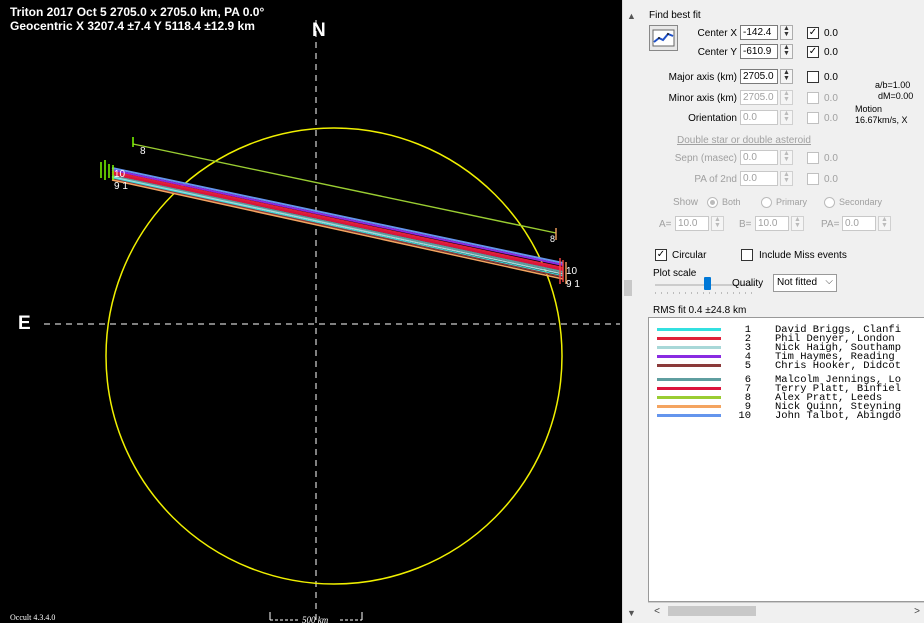 The image size is (924, 623). I want to click on legend-observer-name: Tim Haymes, Reading, so click(835, 357).